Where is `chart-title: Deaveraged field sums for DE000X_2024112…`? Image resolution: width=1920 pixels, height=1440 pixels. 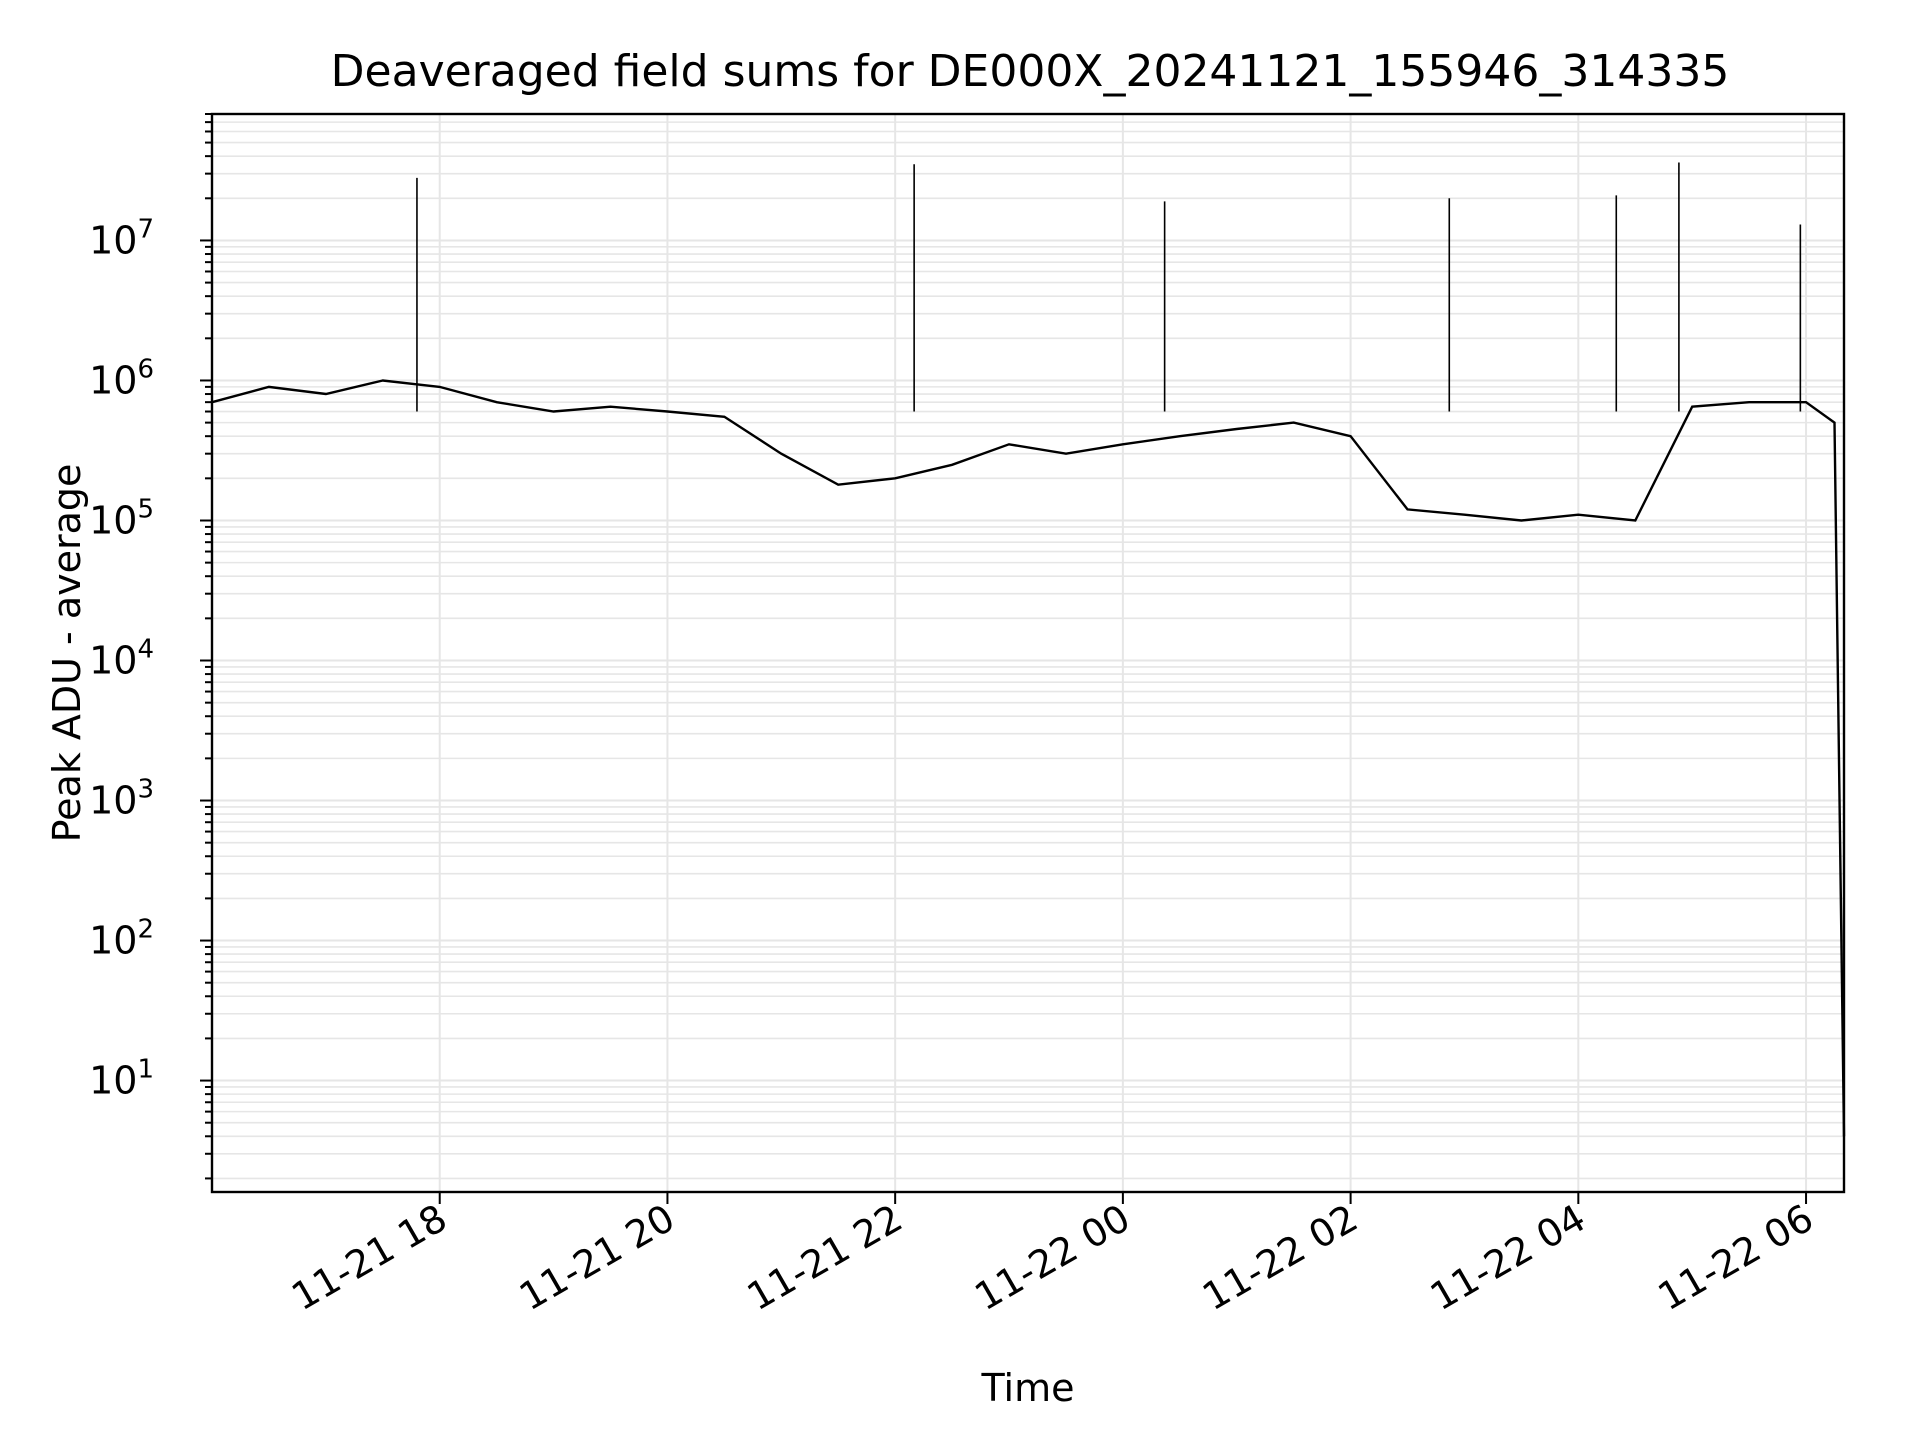 chart-title: Deaveraged field sums for DE000X_2024112… is located at coordinates (1030, 71).